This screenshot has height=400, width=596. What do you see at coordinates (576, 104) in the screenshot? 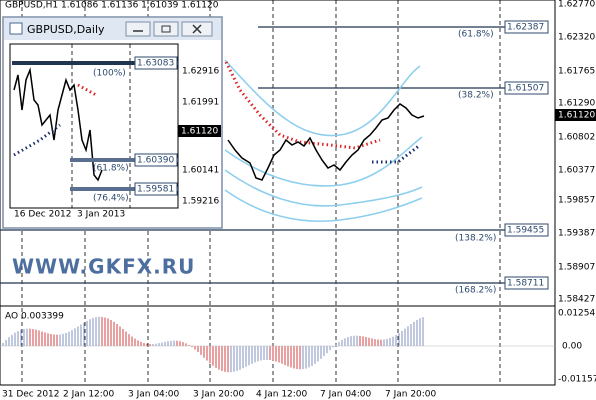
I see `price-label: 1.61290` at bounding box center [576, 104].